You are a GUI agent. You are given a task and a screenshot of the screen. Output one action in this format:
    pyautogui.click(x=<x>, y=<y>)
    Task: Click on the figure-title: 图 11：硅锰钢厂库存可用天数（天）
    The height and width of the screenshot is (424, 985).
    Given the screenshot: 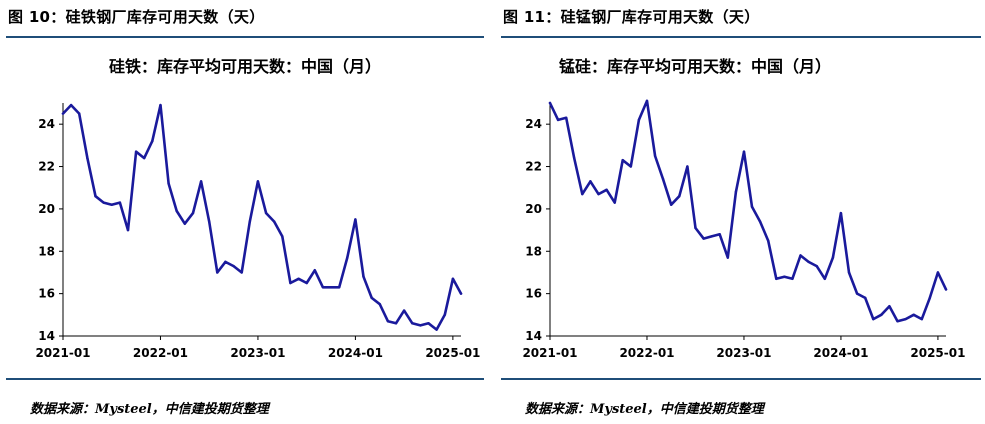 What is the action you would take?
    pyautogui.click(x=631, y=17)
    